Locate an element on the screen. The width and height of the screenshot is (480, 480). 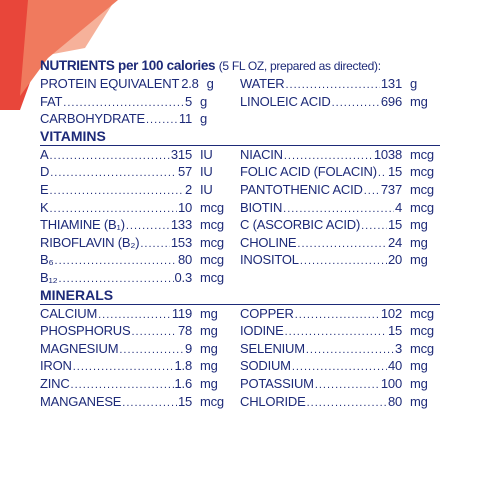
nutrient-name: SODIUM is located at coordinates (265, 366).